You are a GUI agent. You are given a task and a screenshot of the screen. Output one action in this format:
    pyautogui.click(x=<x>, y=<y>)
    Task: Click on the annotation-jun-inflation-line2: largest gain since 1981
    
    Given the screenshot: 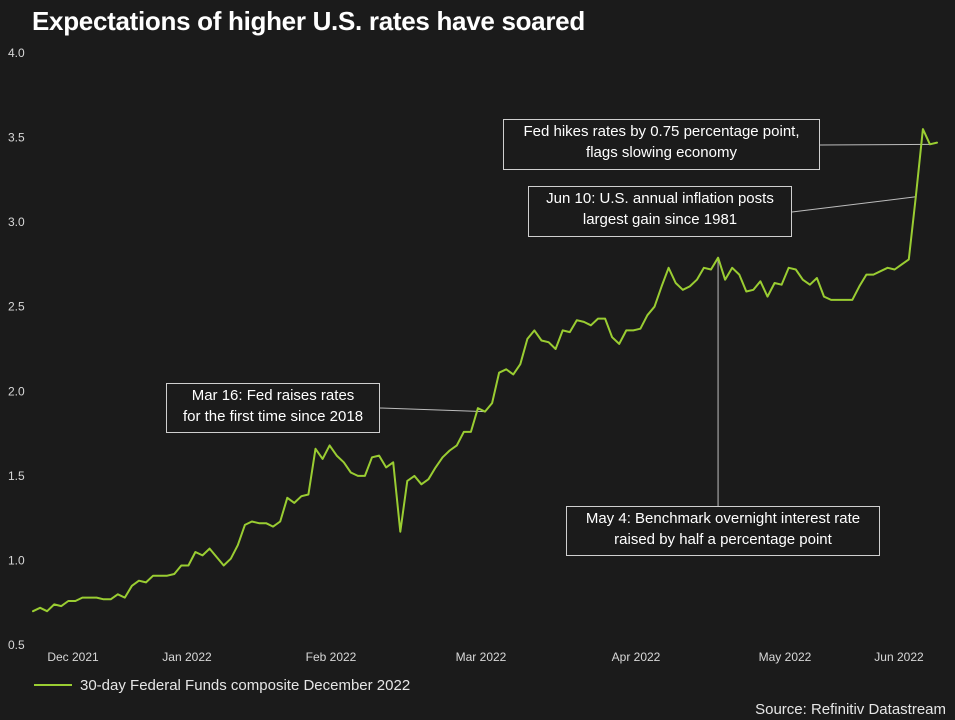 What is the action you would take?
    pyautogui.click(x=660, y=219)
    